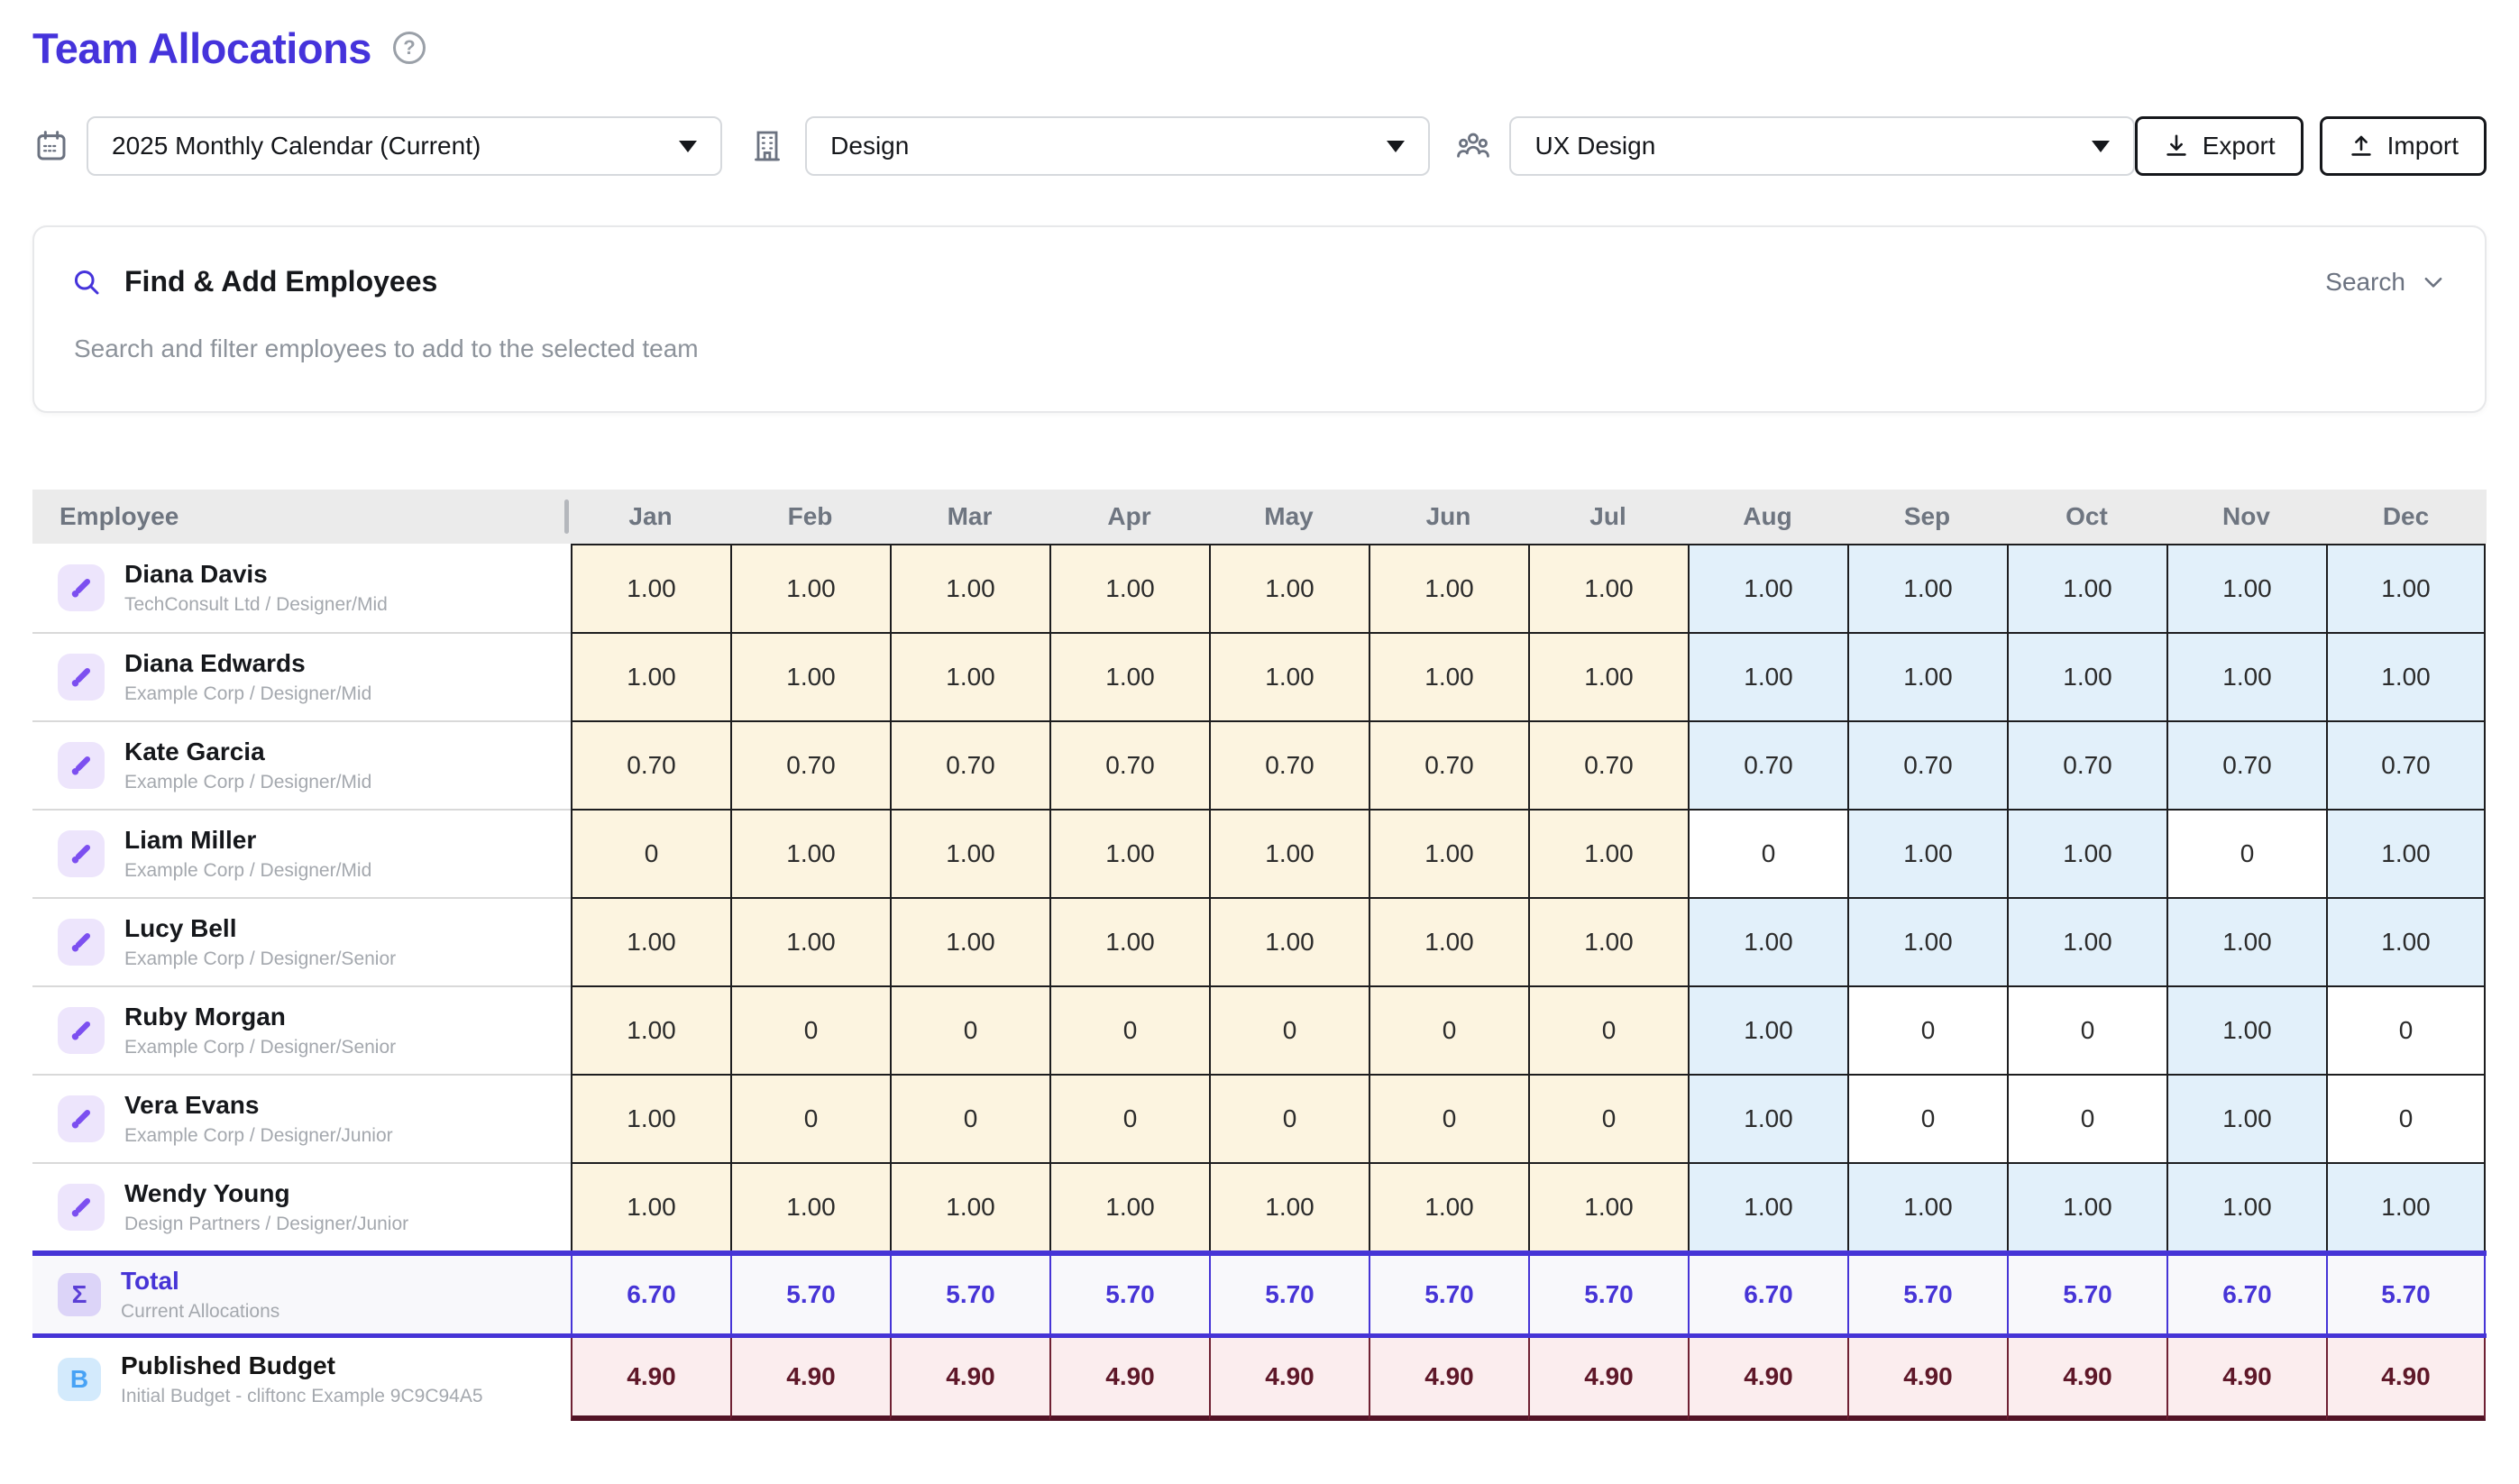 This screenshot has width=2519, height=1484. Describe the element at coordinates (409, 48) in the screenshot. I see `help-icon: ?` at that location.